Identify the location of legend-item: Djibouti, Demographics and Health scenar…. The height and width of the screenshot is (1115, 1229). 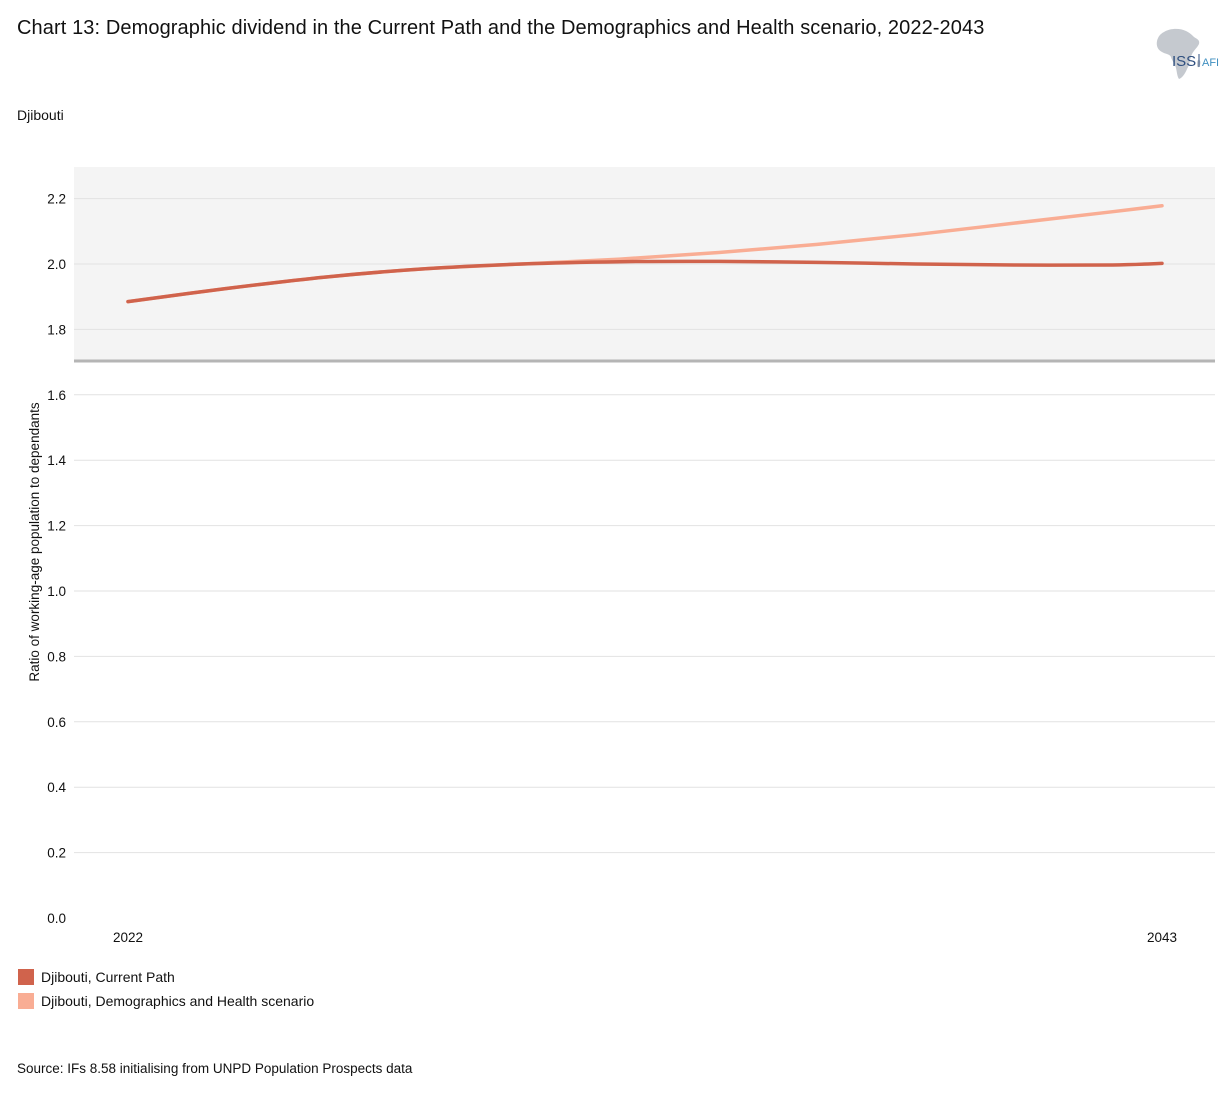
(166, 1001).